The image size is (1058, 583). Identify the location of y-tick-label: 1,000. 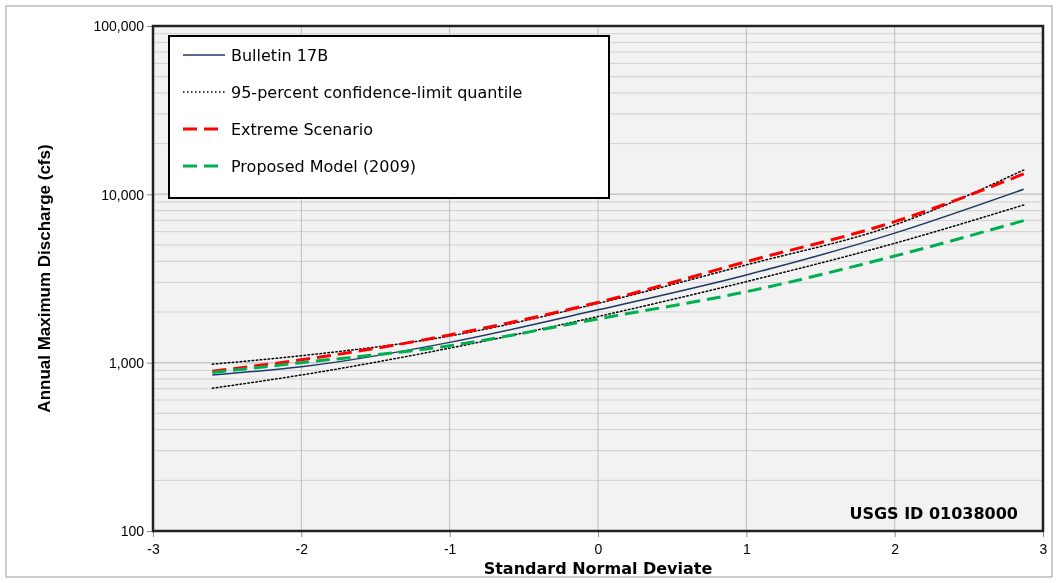
(126, 363).